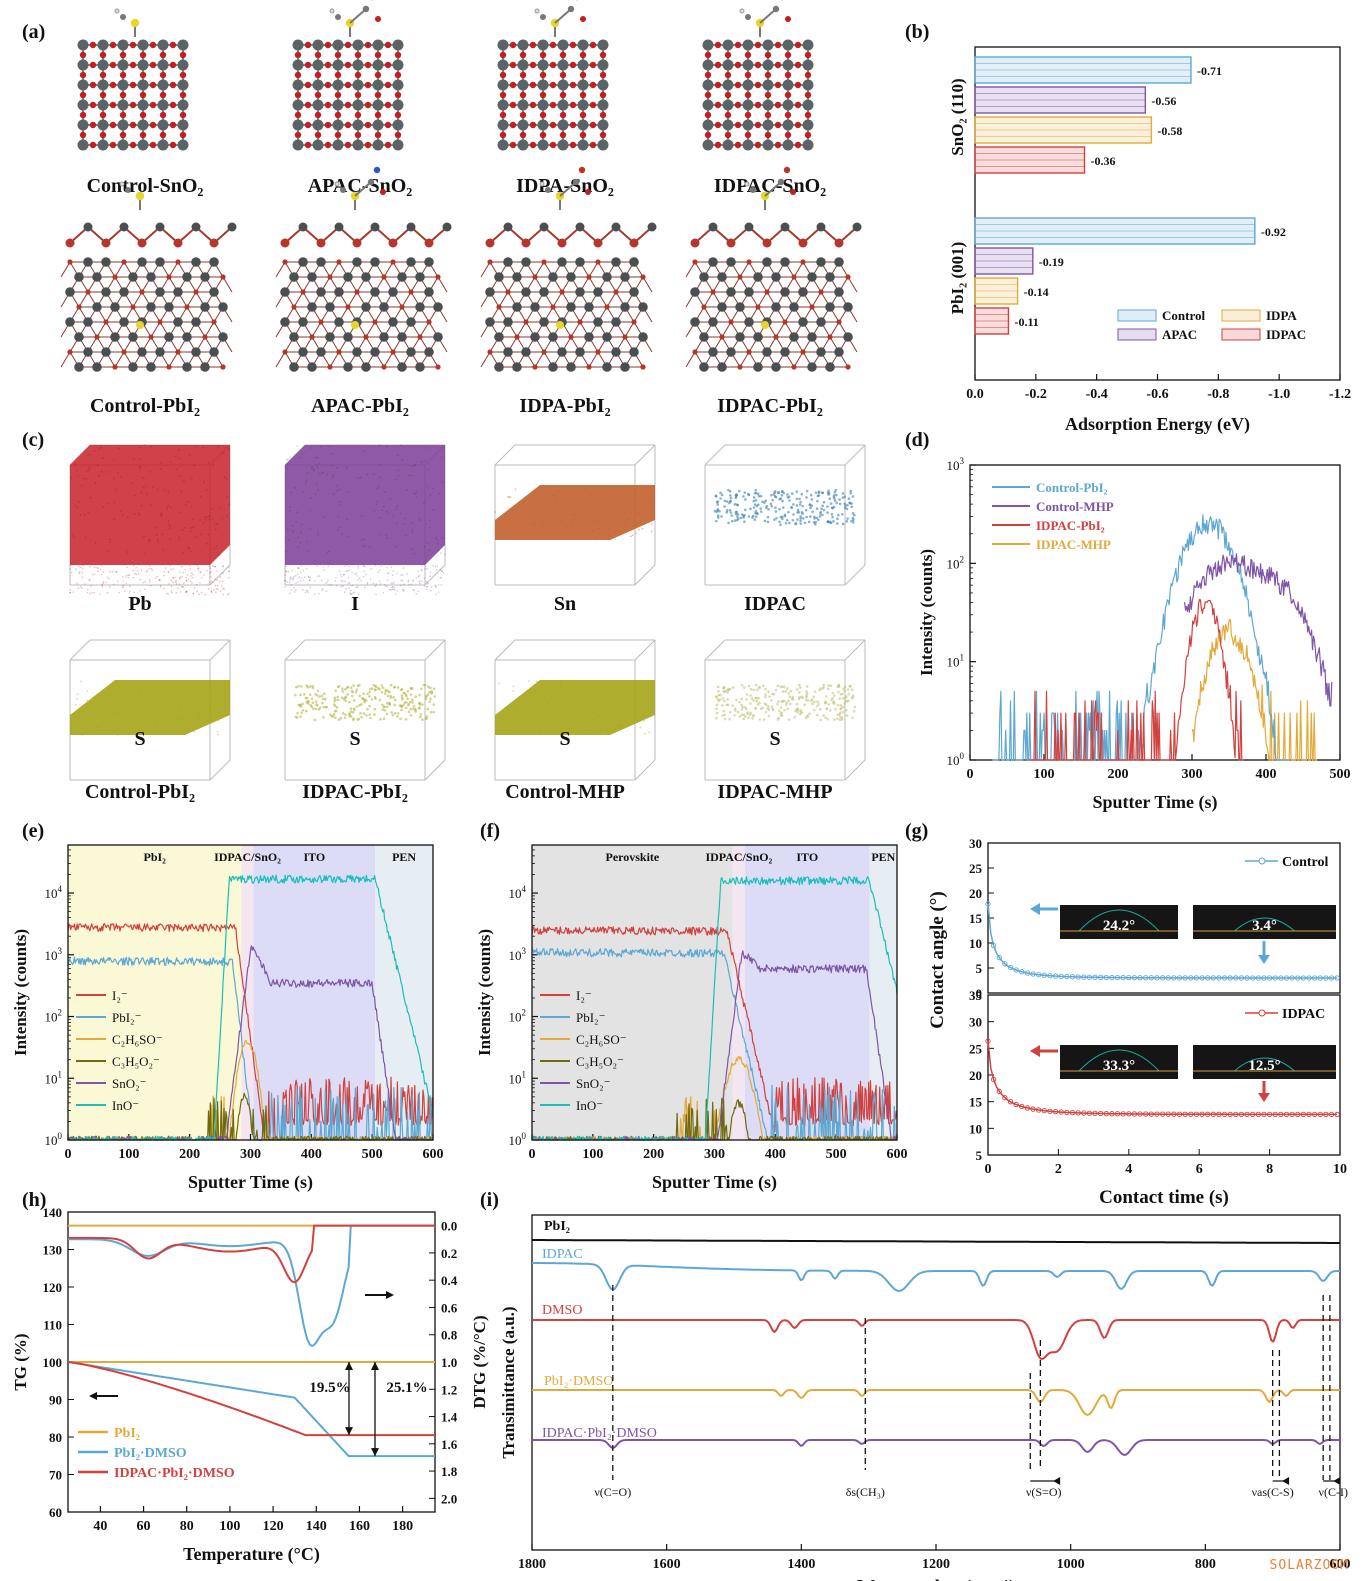 The image size is (1367, 1581). Describe the element at coordinates (1340, 774) in the screenshot. I see `x-tick-label: 500` at that location.